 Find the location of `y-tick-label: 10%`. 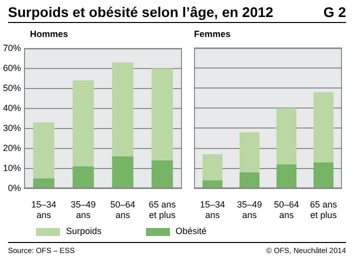

y-tick-label: 10% is located at coordinates (12, 167).